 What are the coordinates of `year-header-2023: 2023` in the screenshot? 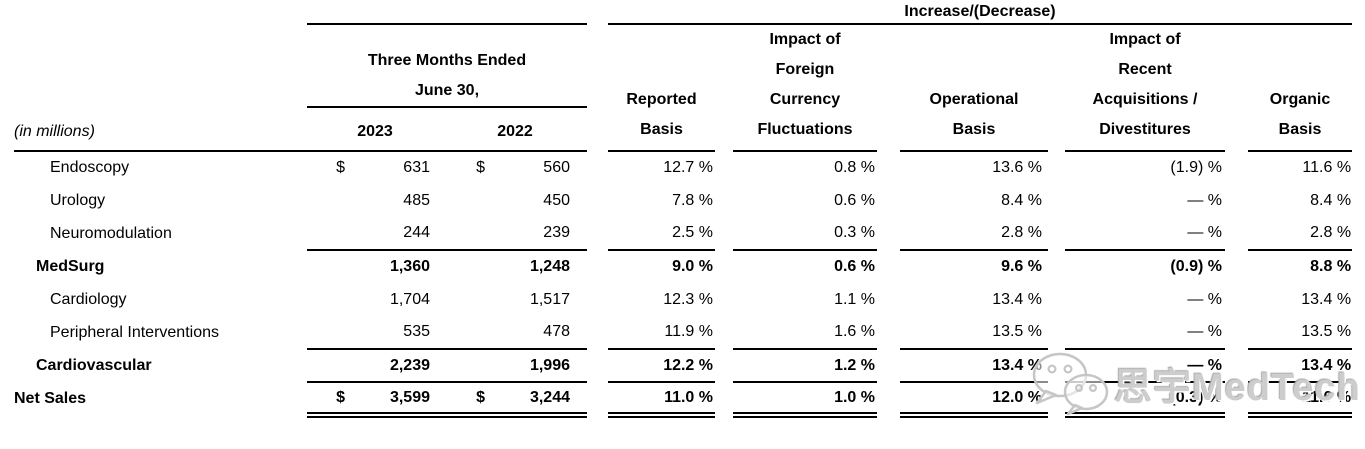 It's located at (375, 129).